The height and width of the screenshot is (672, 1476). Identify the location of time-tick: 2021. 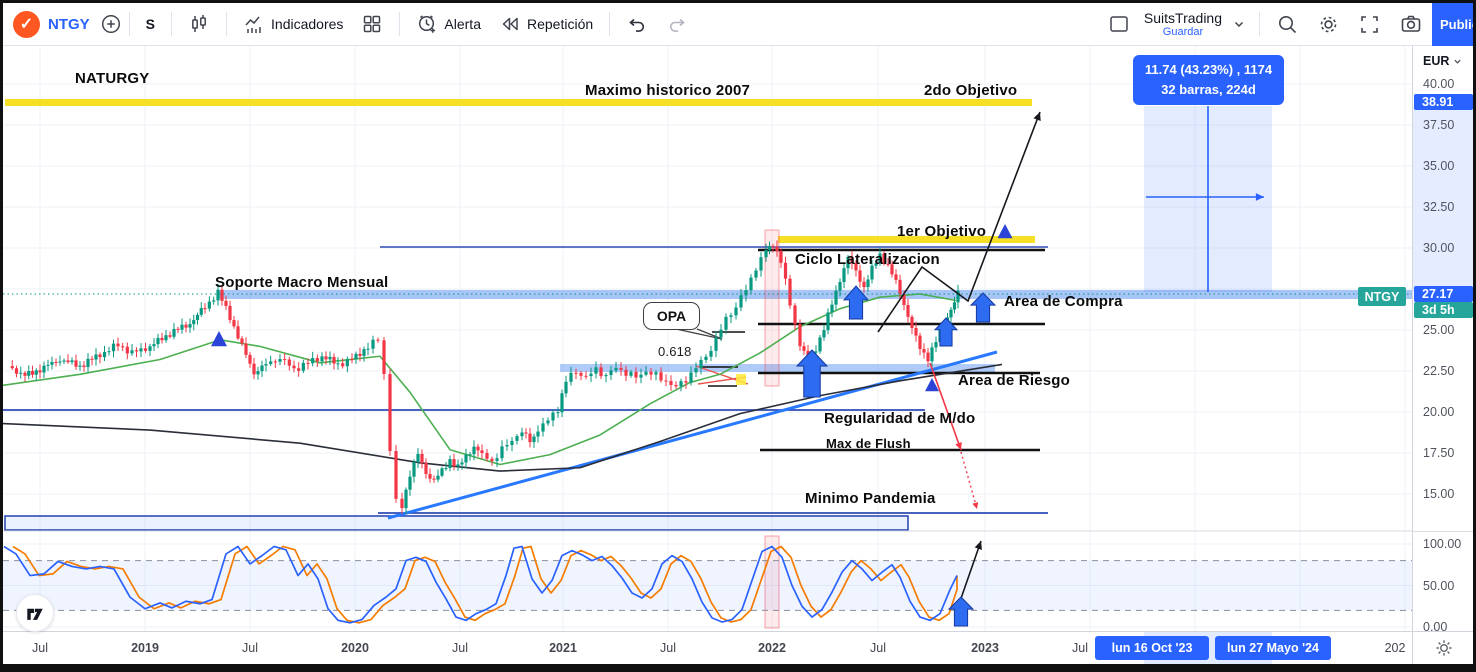
(563, 648).